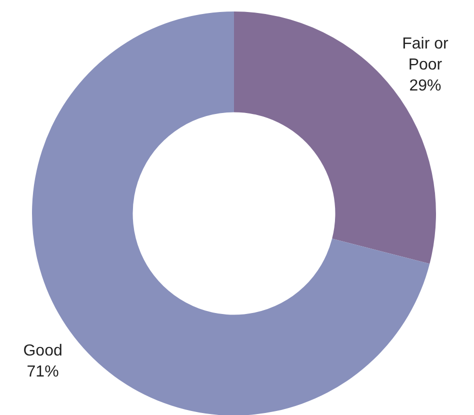  What do you see at coordinates (425, 86) in the screenshot?
I see `data-label: 29%` at bounding box center [425, 86].